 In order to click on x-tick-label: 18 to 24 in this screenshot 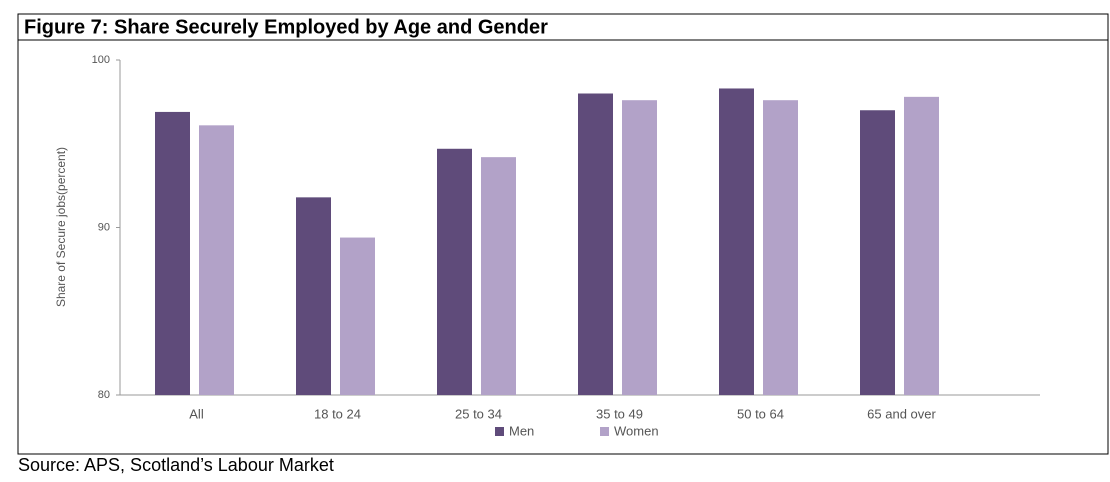, I will do `click(337, 413)`.